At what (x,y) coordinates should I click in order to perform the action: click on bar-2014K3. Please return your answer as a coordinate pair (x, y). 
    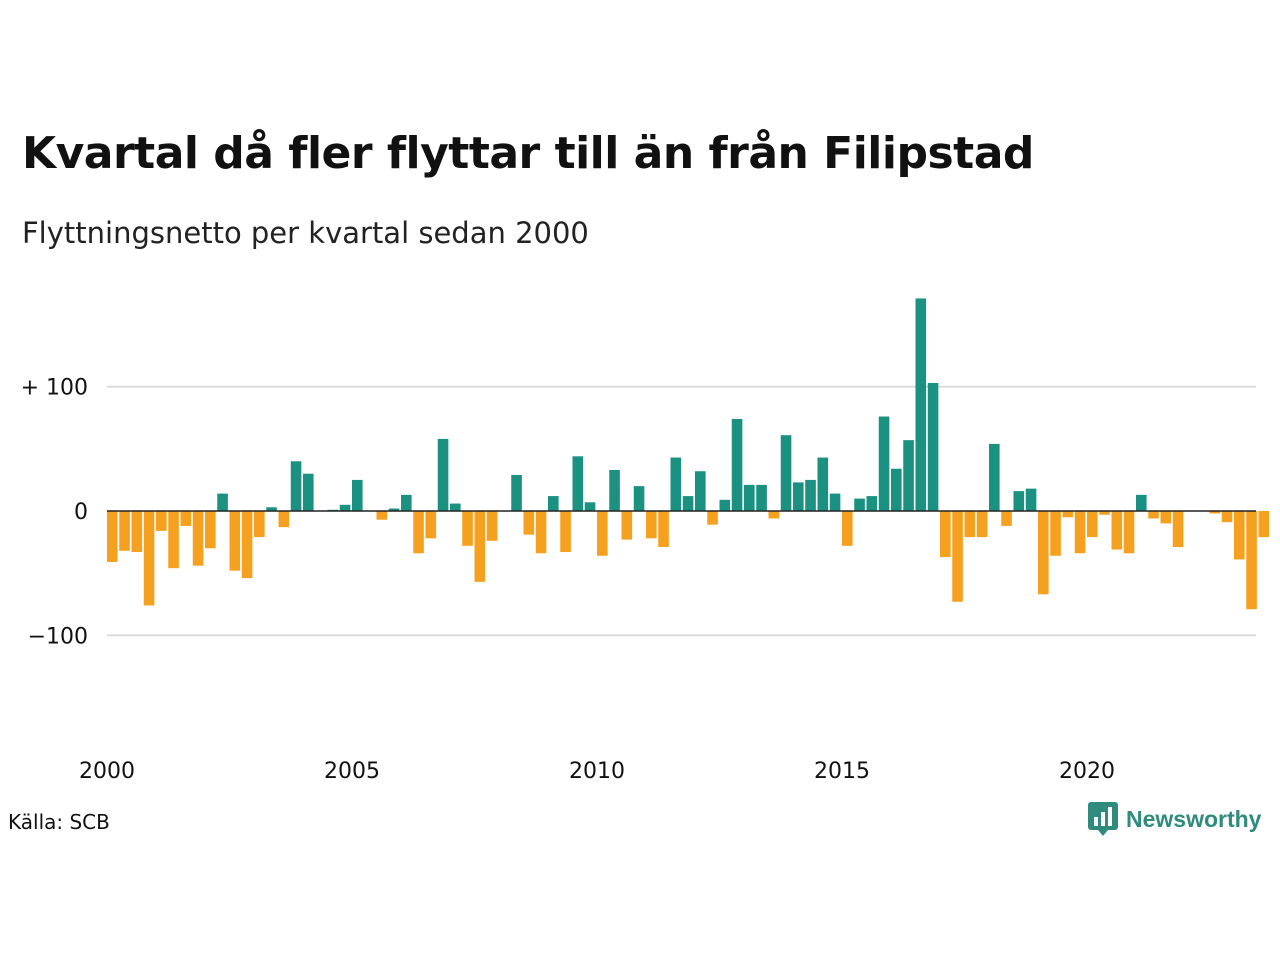
    Looking at the image, I should click on (823, 484).